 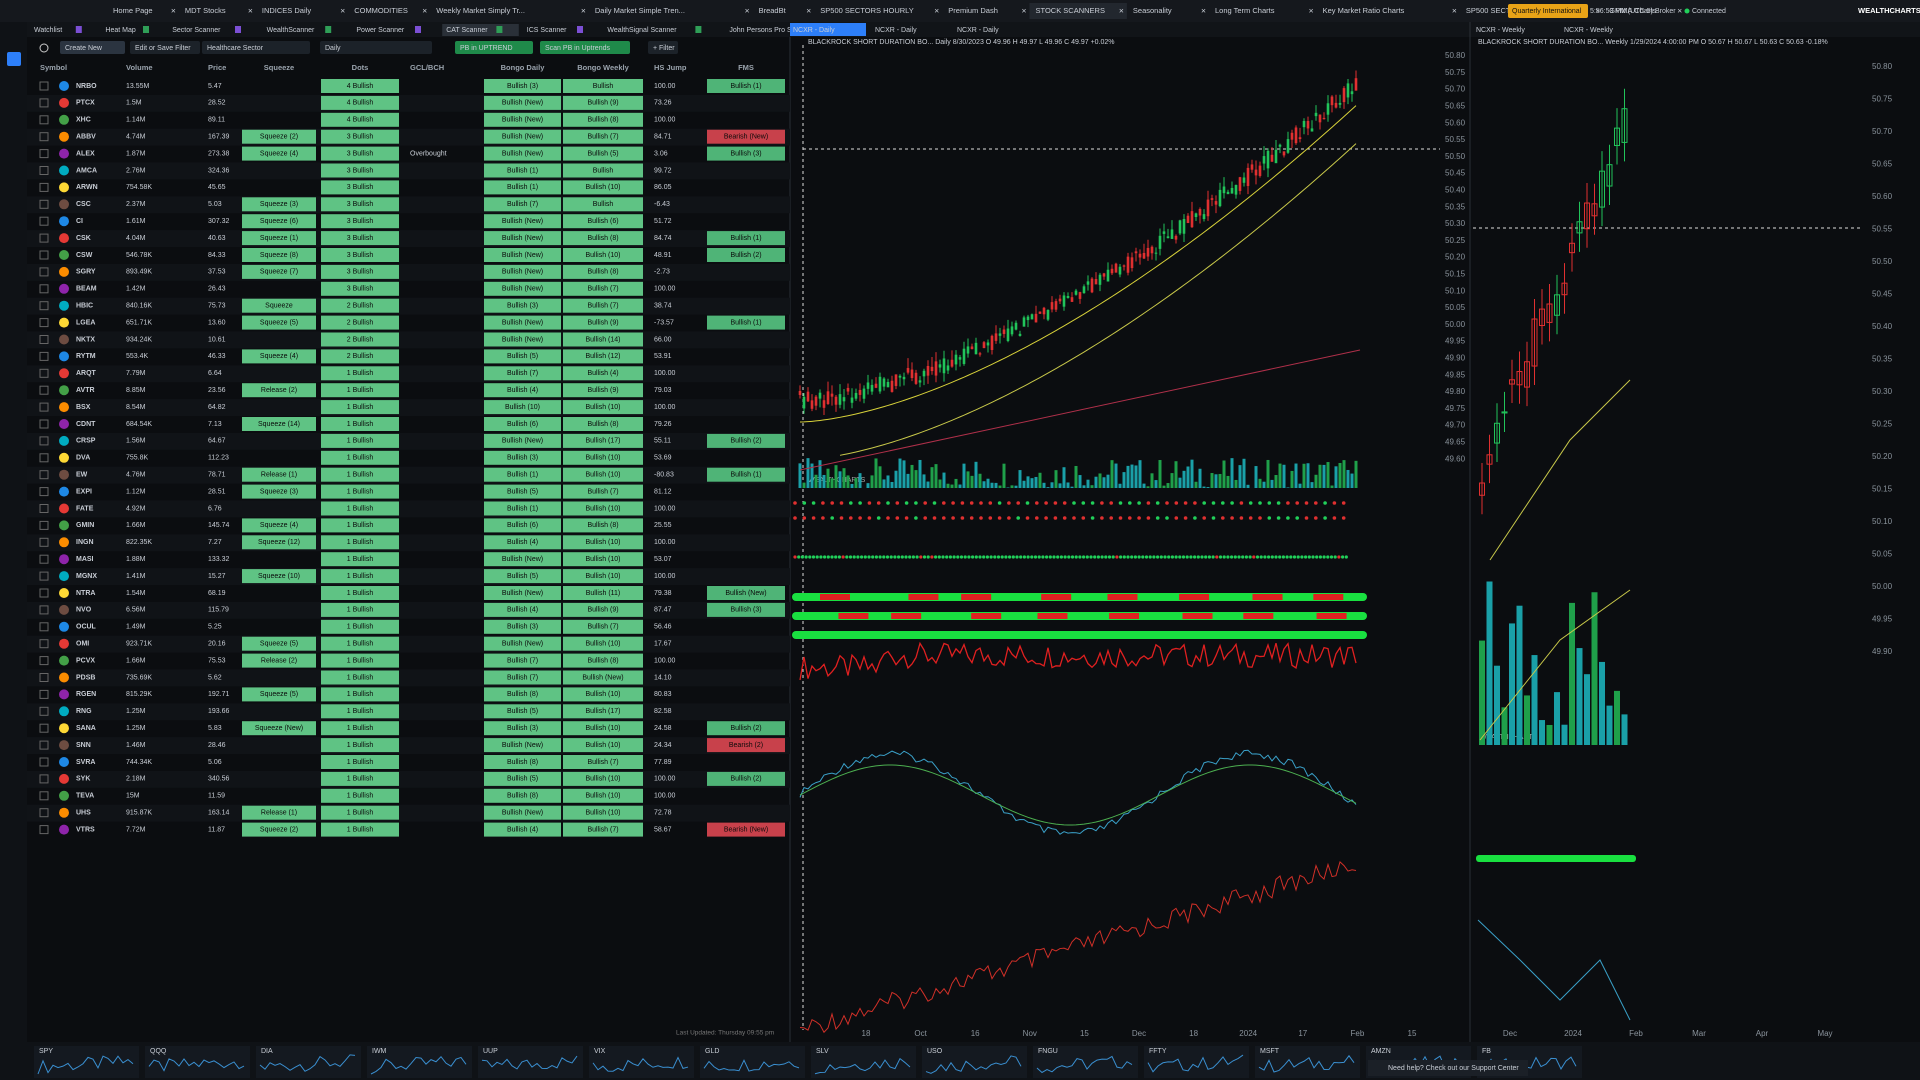 I want to click on ticker-symbol: UUP, so click(x=490, y=1051).